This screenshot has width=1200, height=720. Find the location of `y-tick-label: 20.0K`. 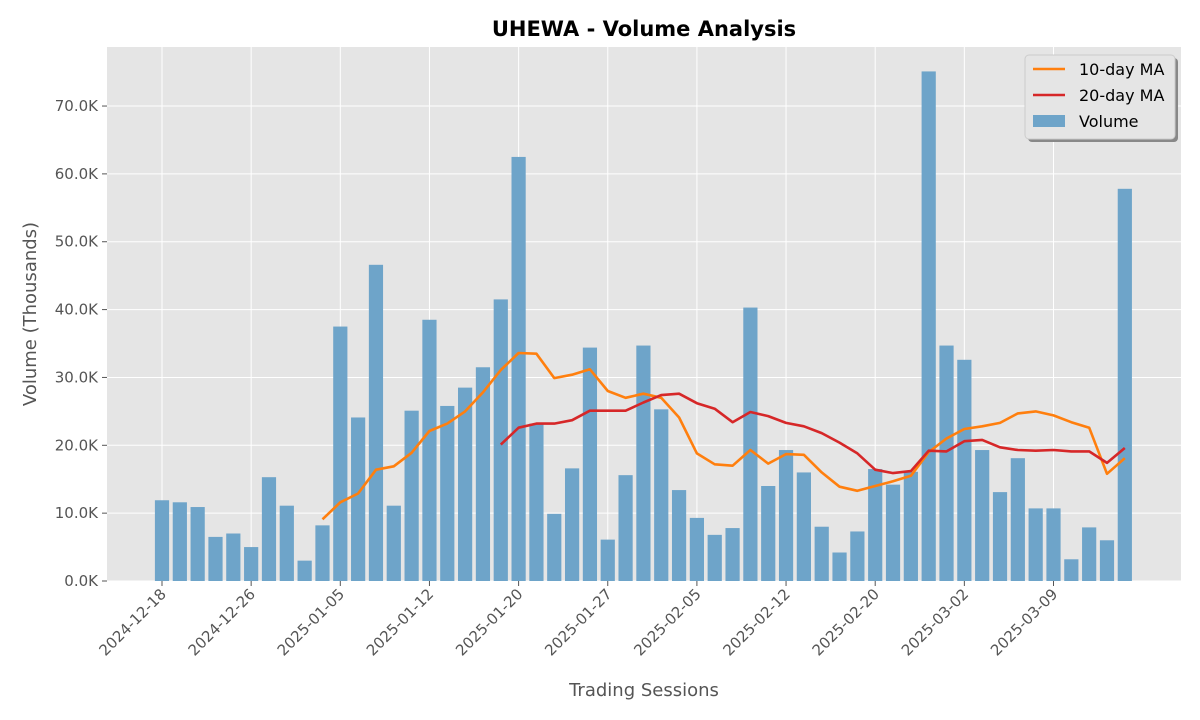

y-tick-label: 20.0K is located at coordinates (77, 445).